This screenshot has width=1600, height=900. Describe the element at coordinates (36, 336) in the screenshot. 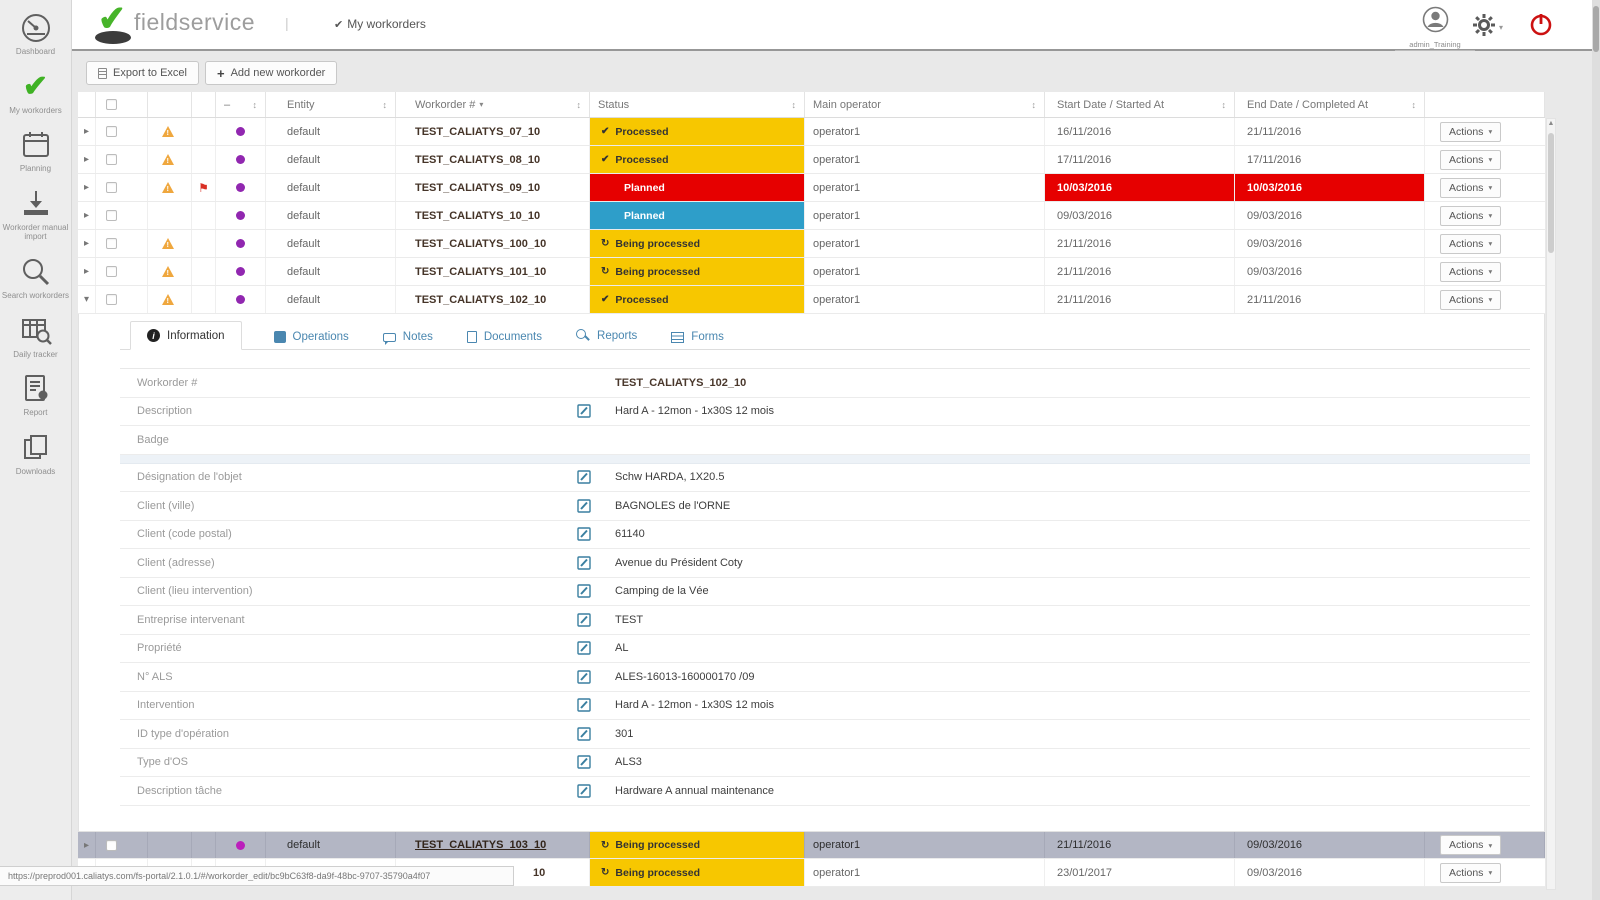

I see `sidebar-item-daily-tracker: Daily tracker` at that location.